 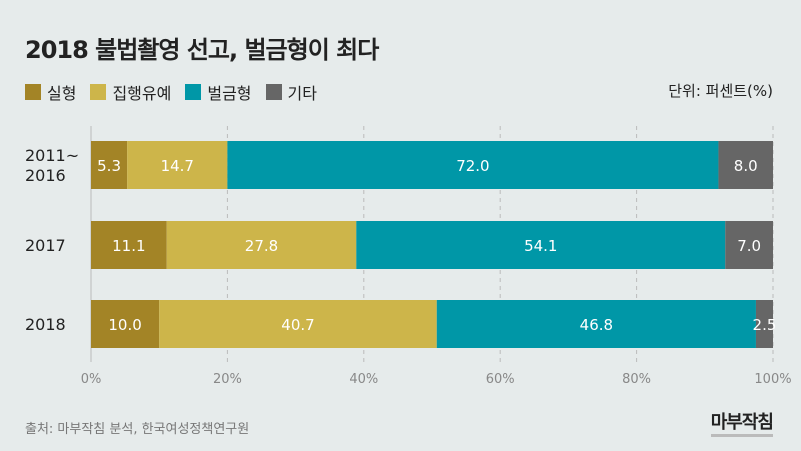 I want to click on data-label: 27.8, so click(x=261, y=246).